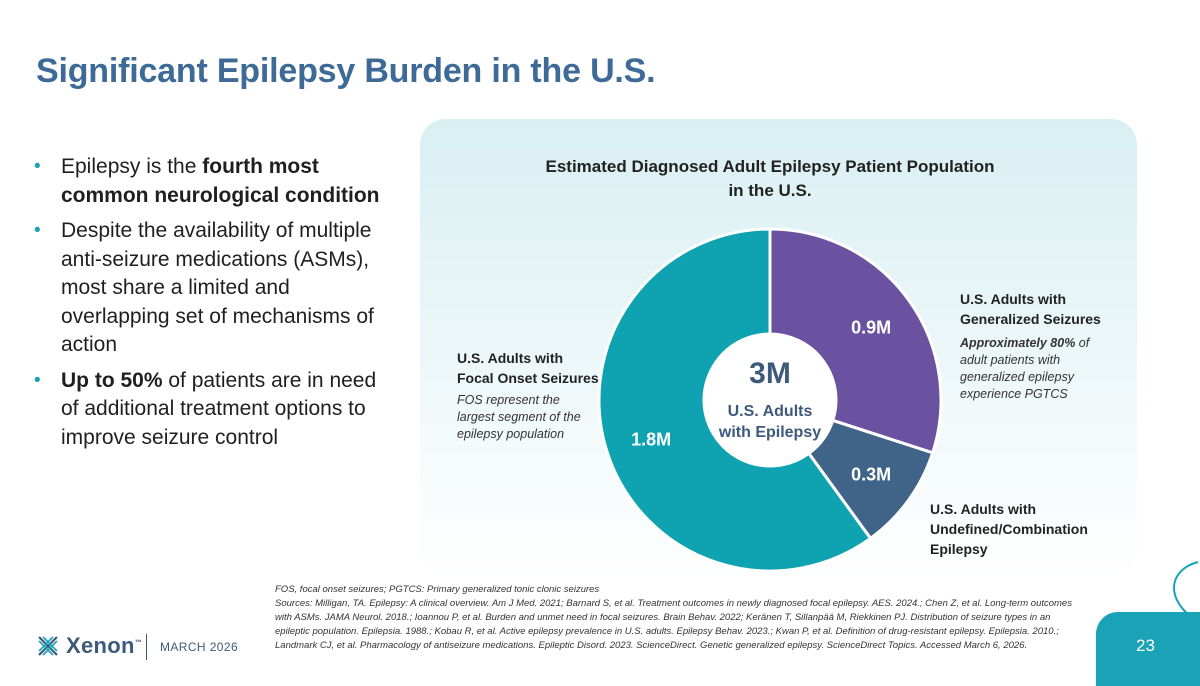  What do you see at coordinates (48, 646) in the screenshot?
I see `xenon-logo-icon` at bounding box center [48, 646].